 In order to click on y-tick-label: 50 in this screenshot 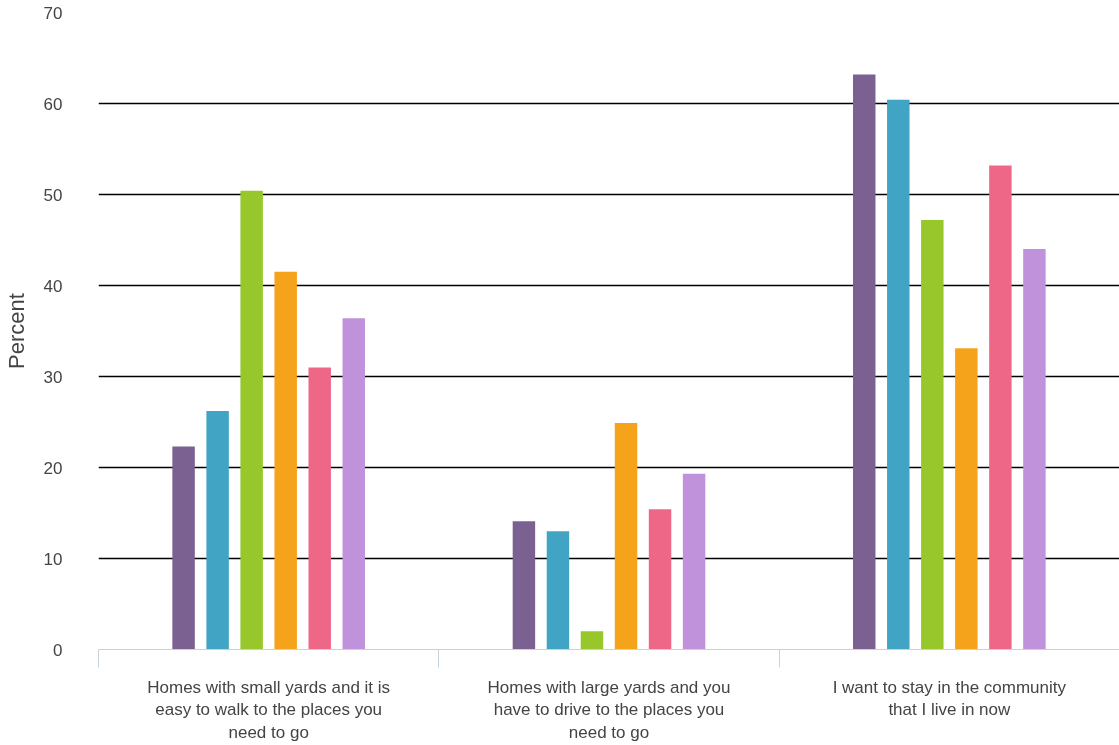, I will do `click(53, 195)`.